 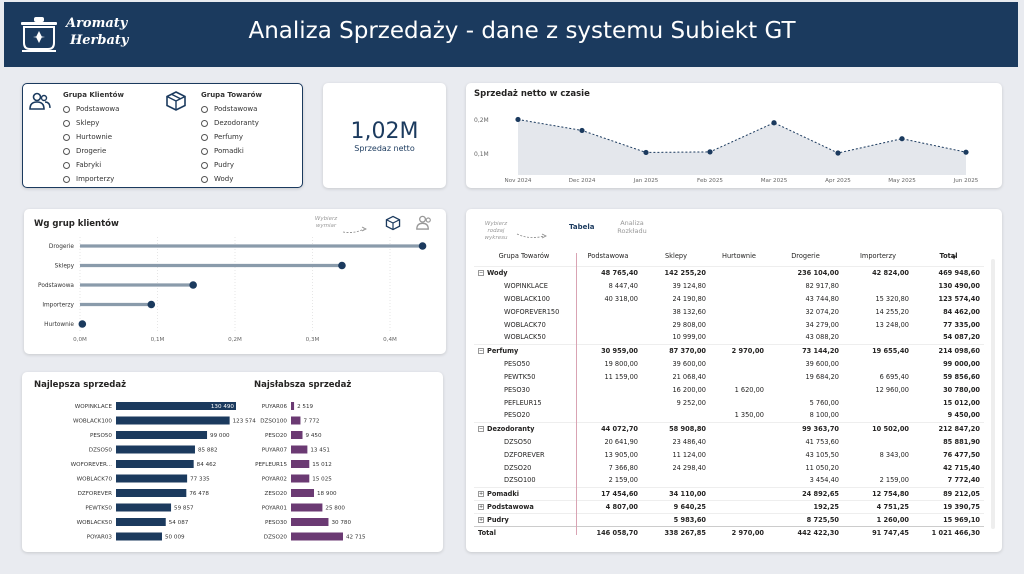 What do you see at coordinates (230, 151) in the screenshot?
I see `product-option-pomadki: Pomadki` at bounding box center [230, 151].